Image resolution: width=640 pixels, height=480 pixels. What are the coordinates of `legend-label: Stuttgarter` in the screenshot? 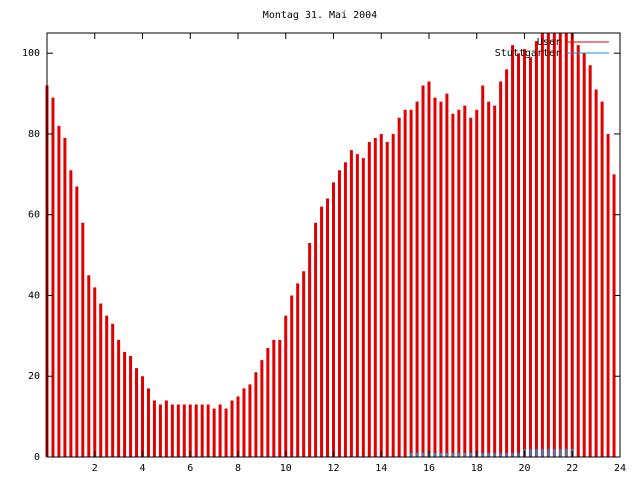 It's located at (528, 53).